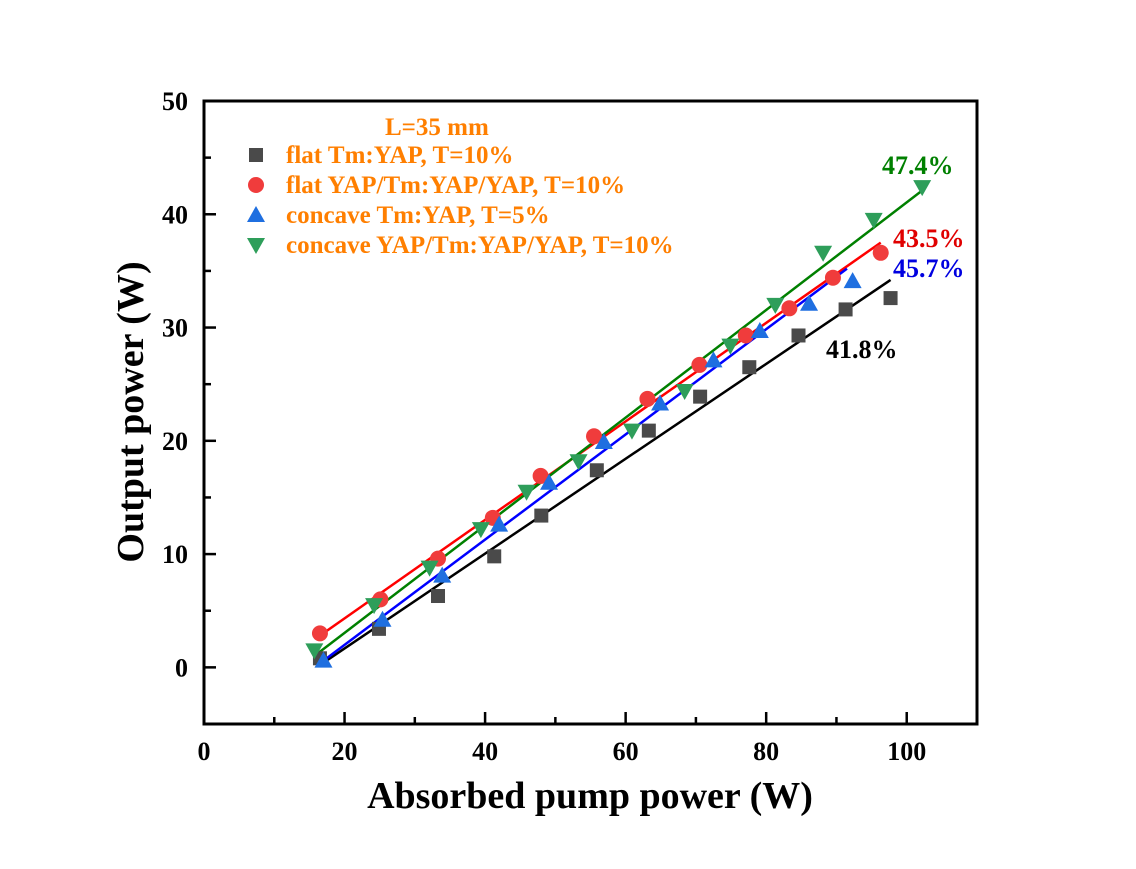 Image resolution: width=1136 pixels, height=869 pixels. I want to click on x-tick-label: 100, so click(906, 751).